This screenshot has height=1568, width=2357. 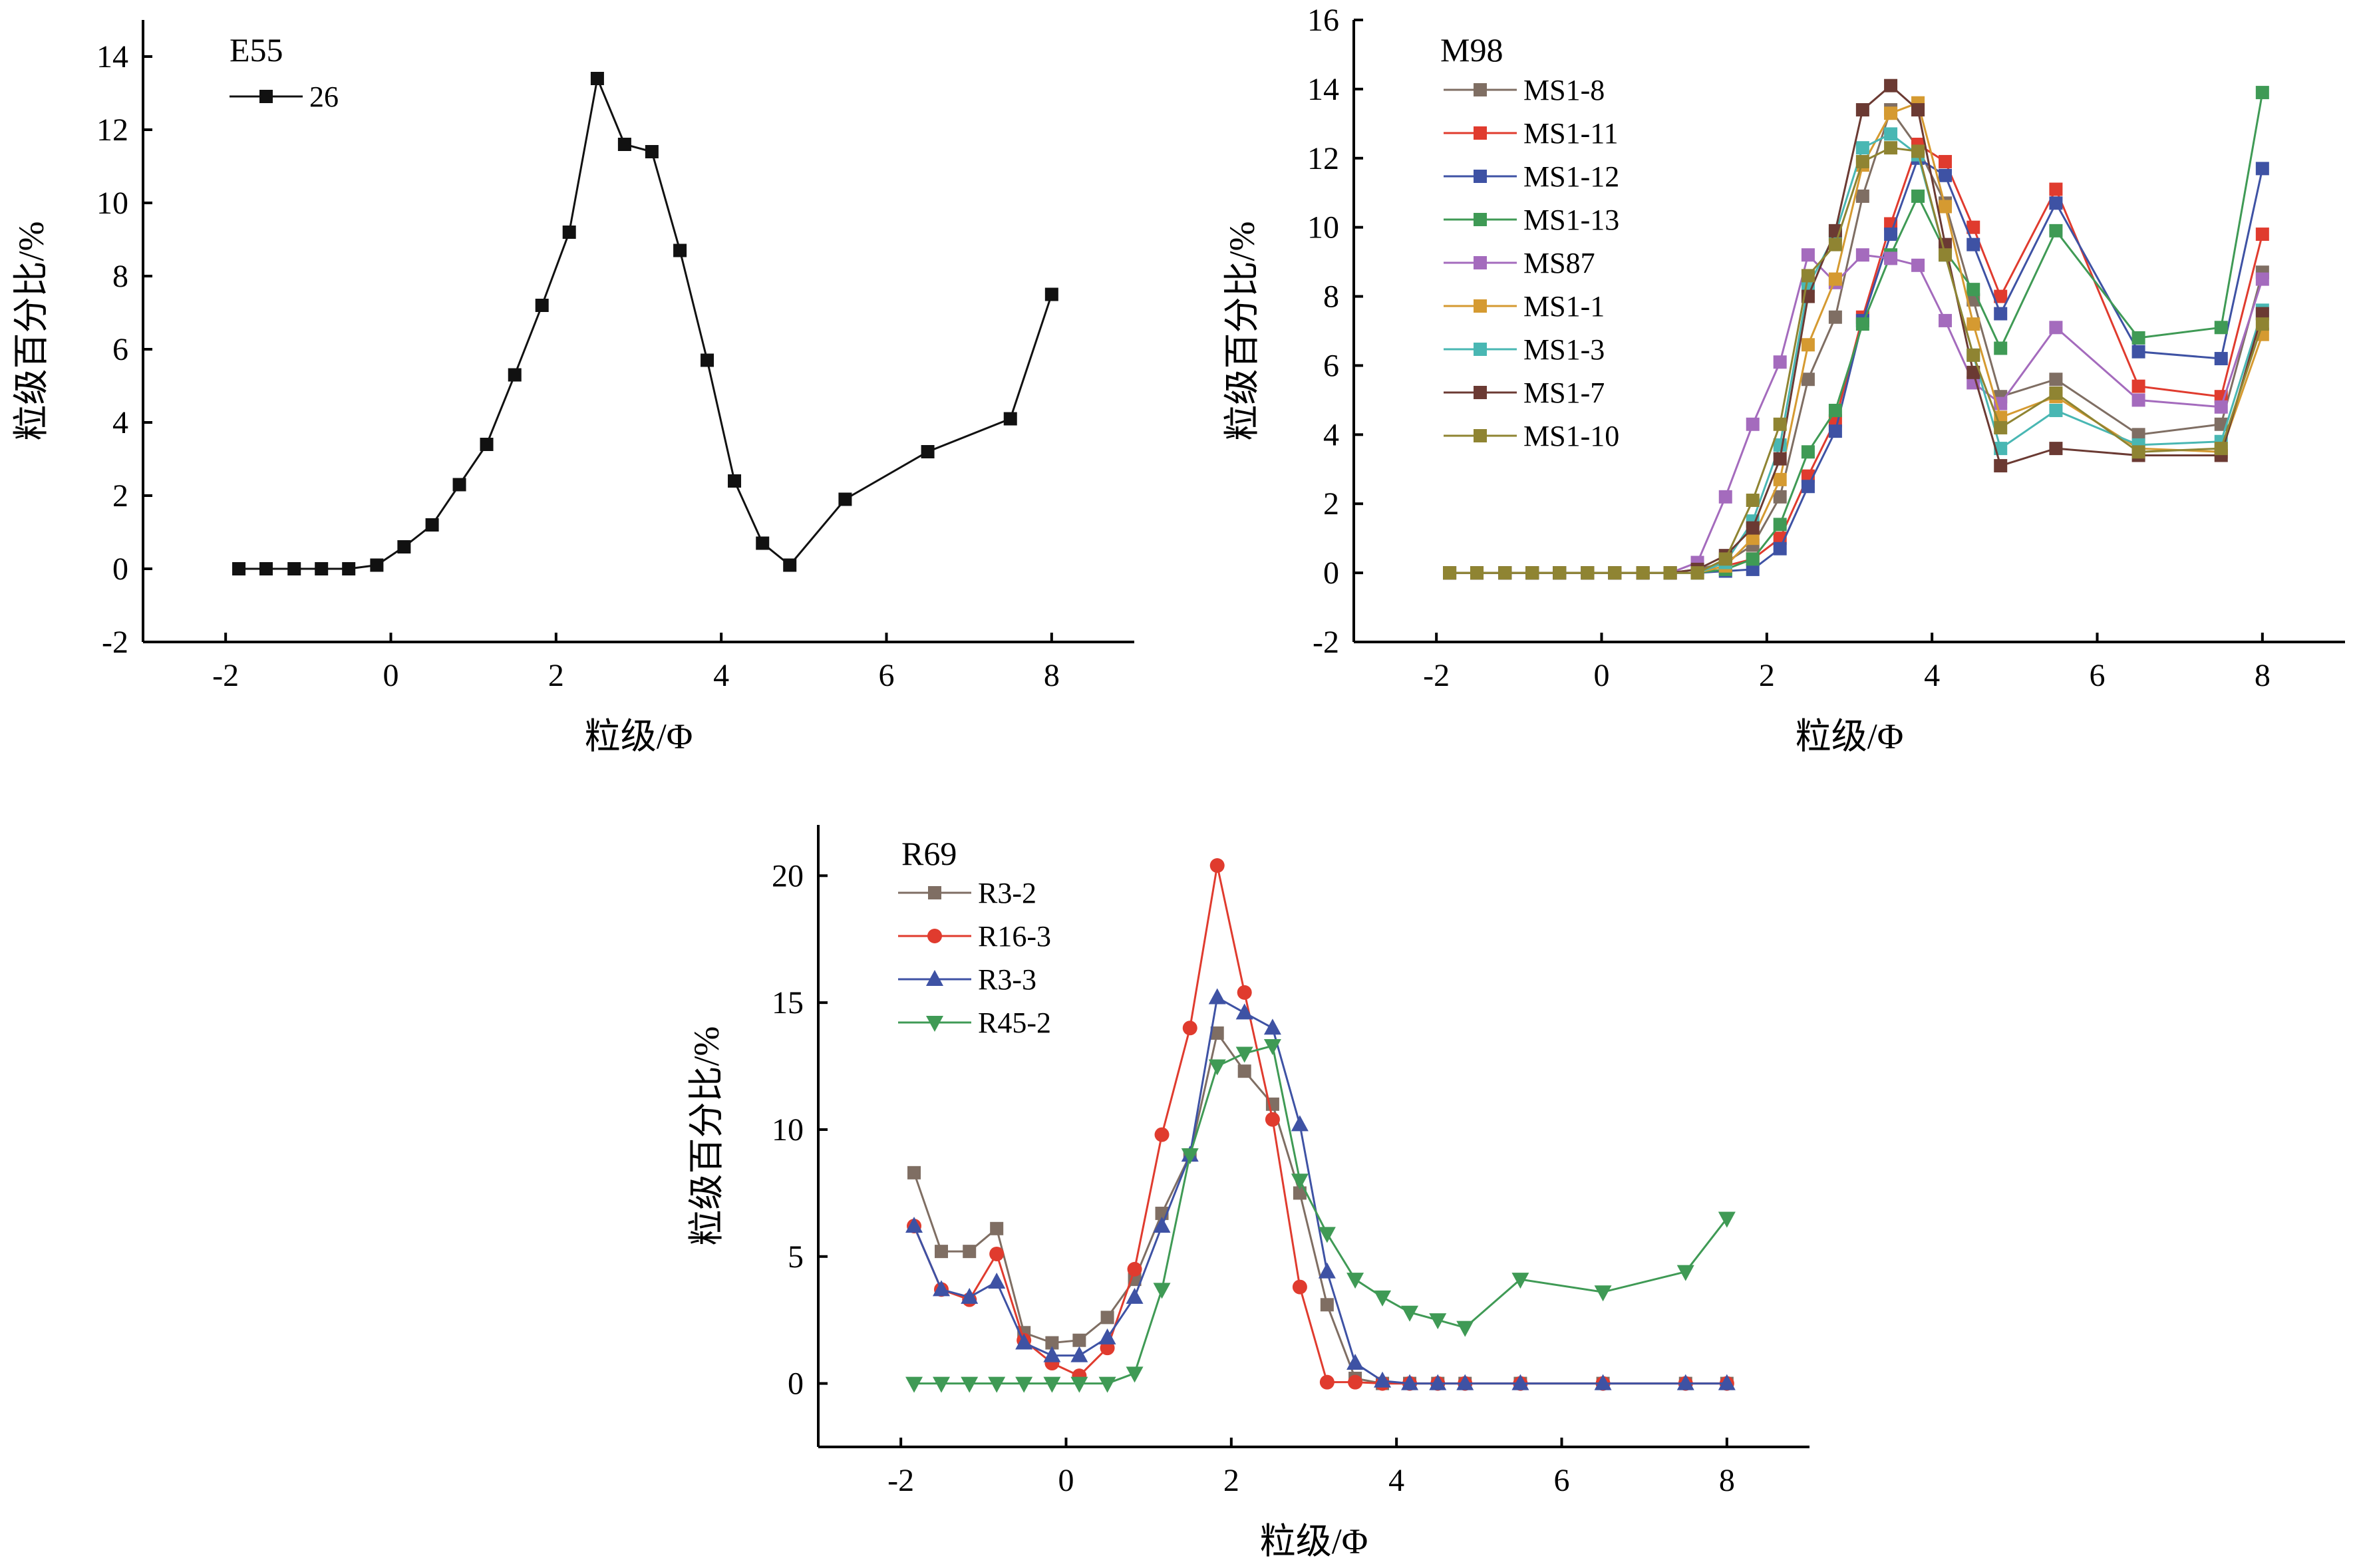 I want to click on legend-entry: R3-2, so click(x=967, y=893).